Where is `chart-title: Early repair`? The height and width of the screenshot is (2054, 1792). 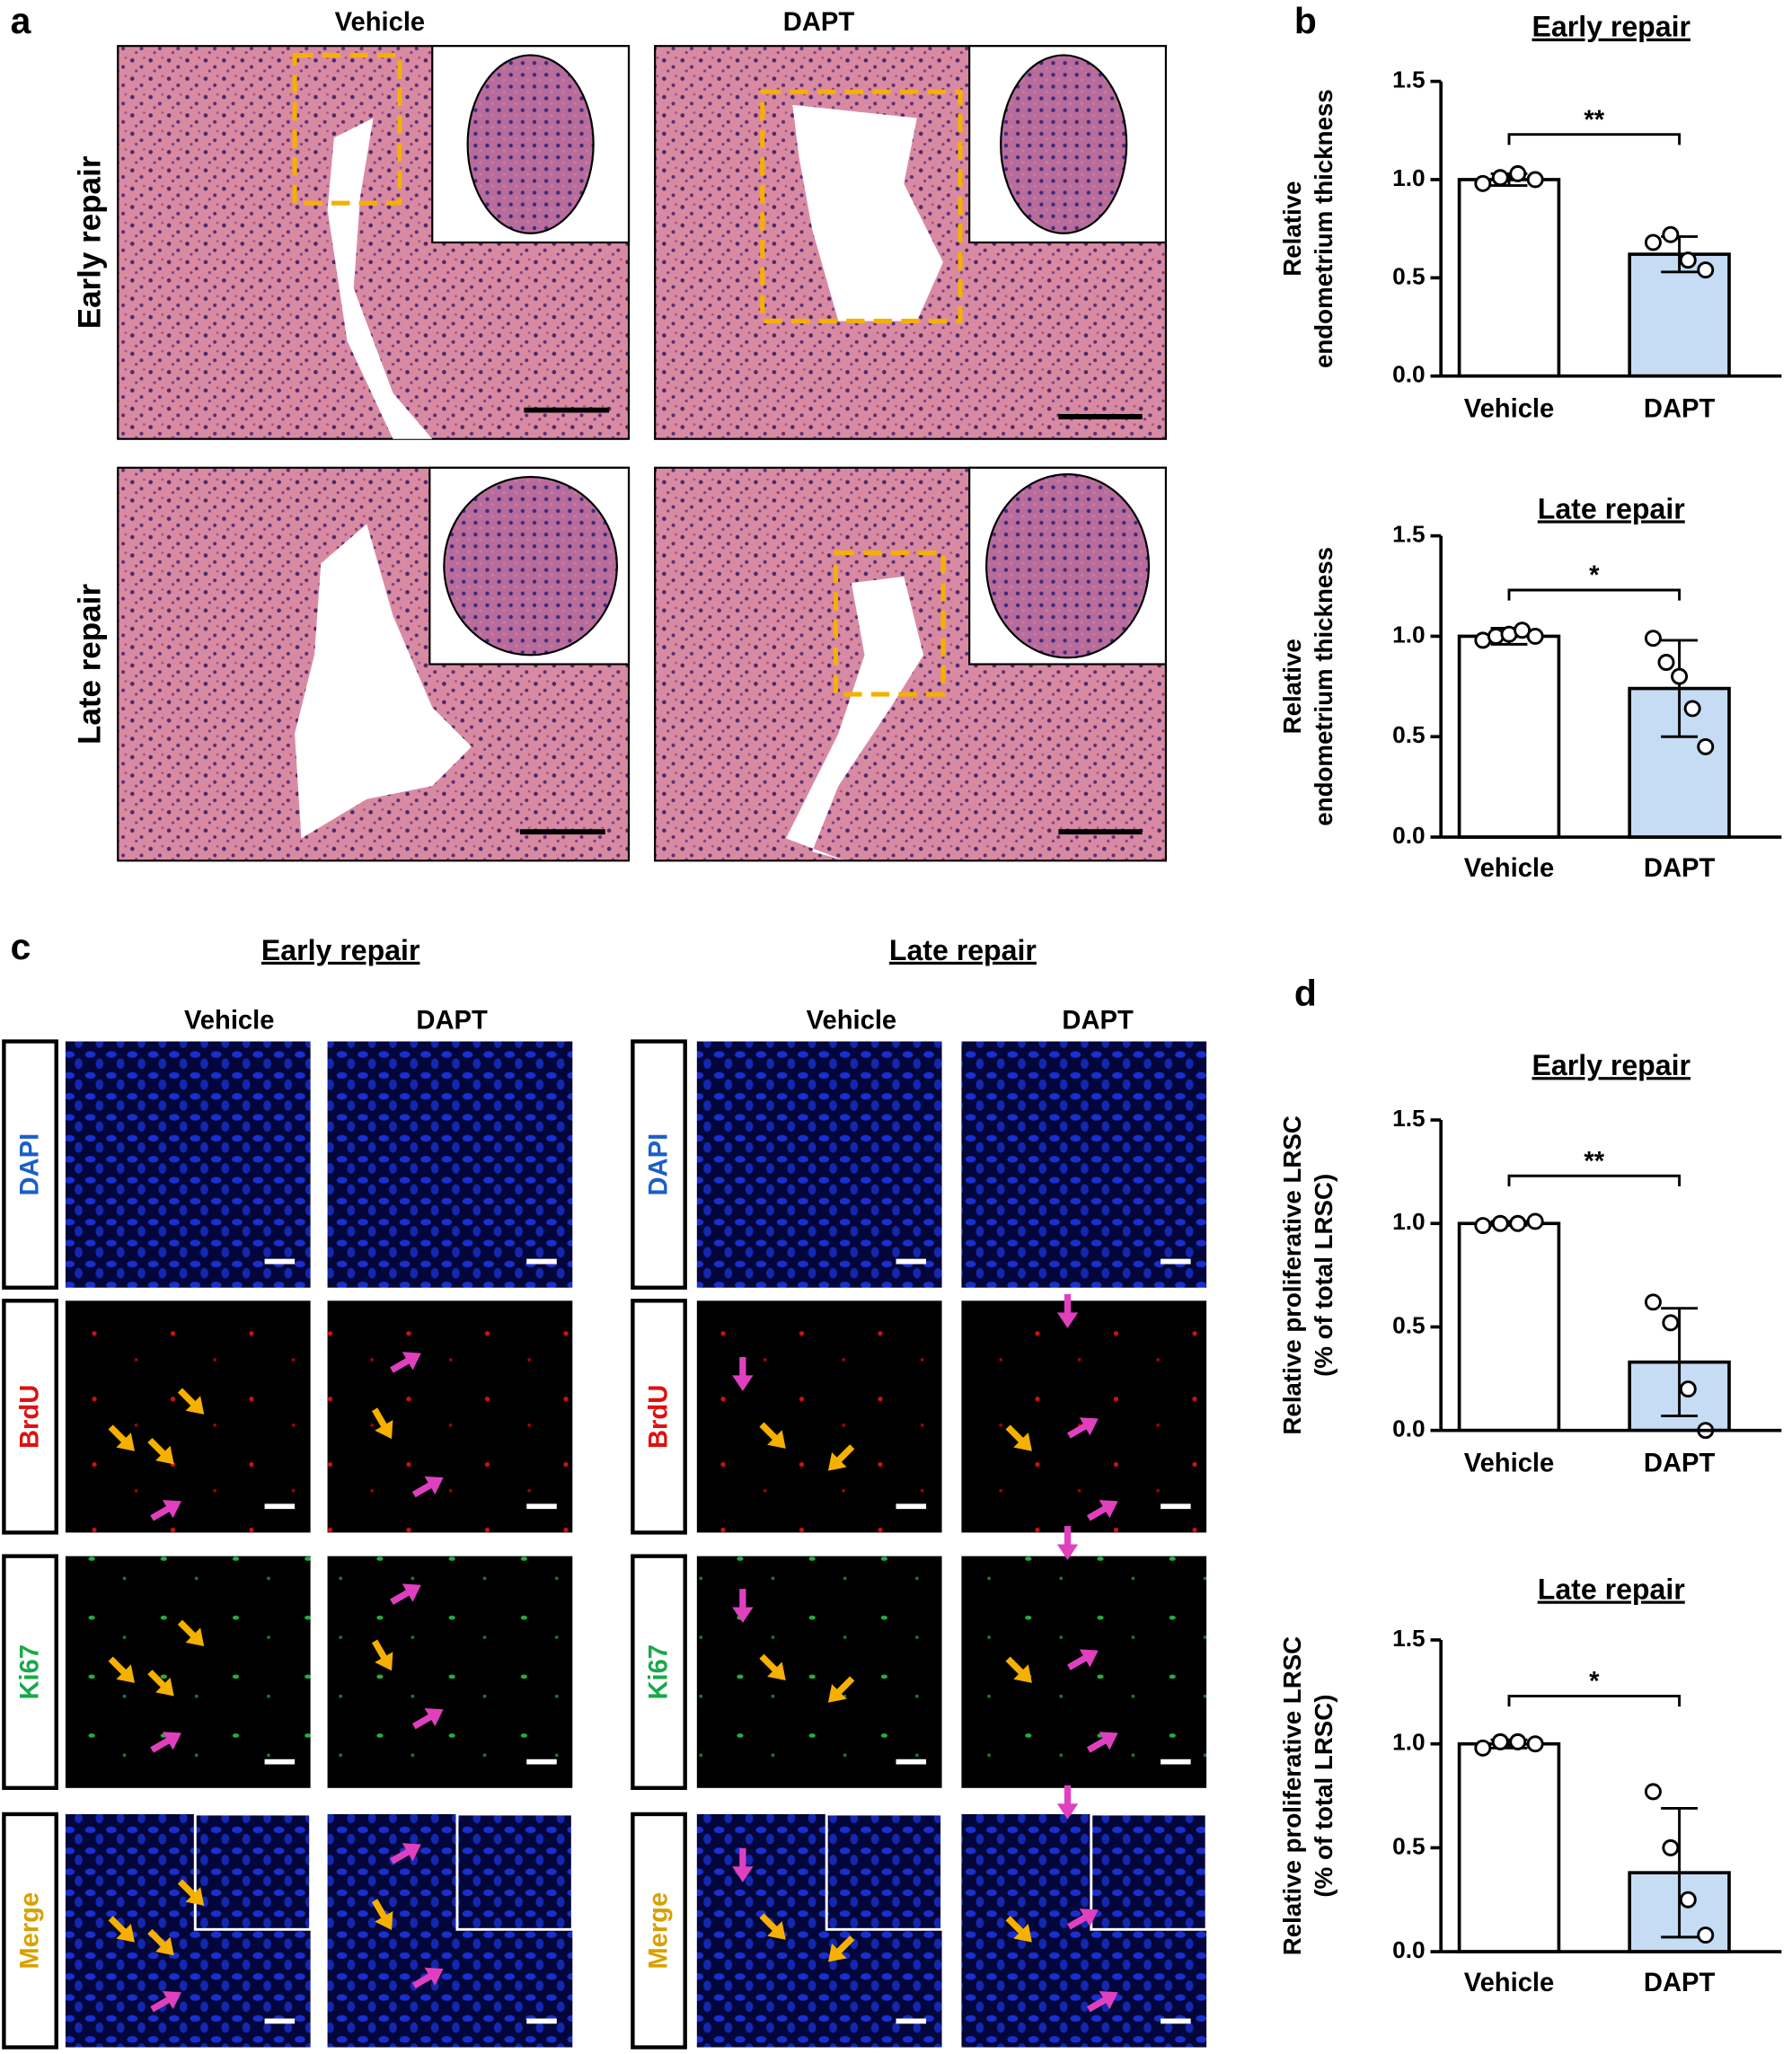
chart-title: Early repair is located at coordinates (1611, 27).